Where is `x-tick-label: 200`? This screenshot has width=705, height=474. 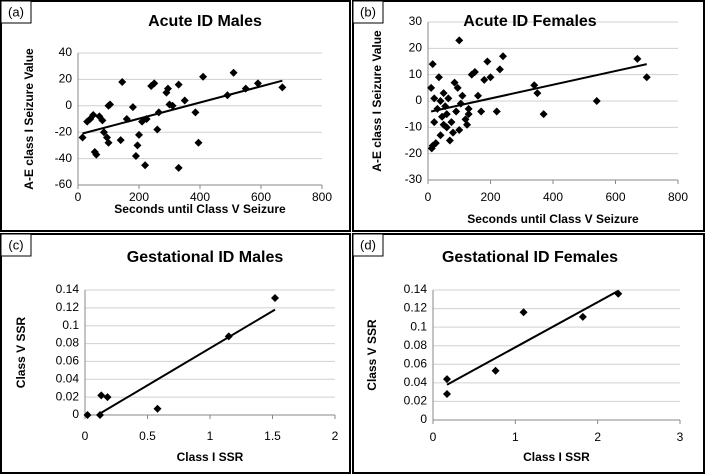 x-tick-label: 200 is located at coordinates (490, 197).